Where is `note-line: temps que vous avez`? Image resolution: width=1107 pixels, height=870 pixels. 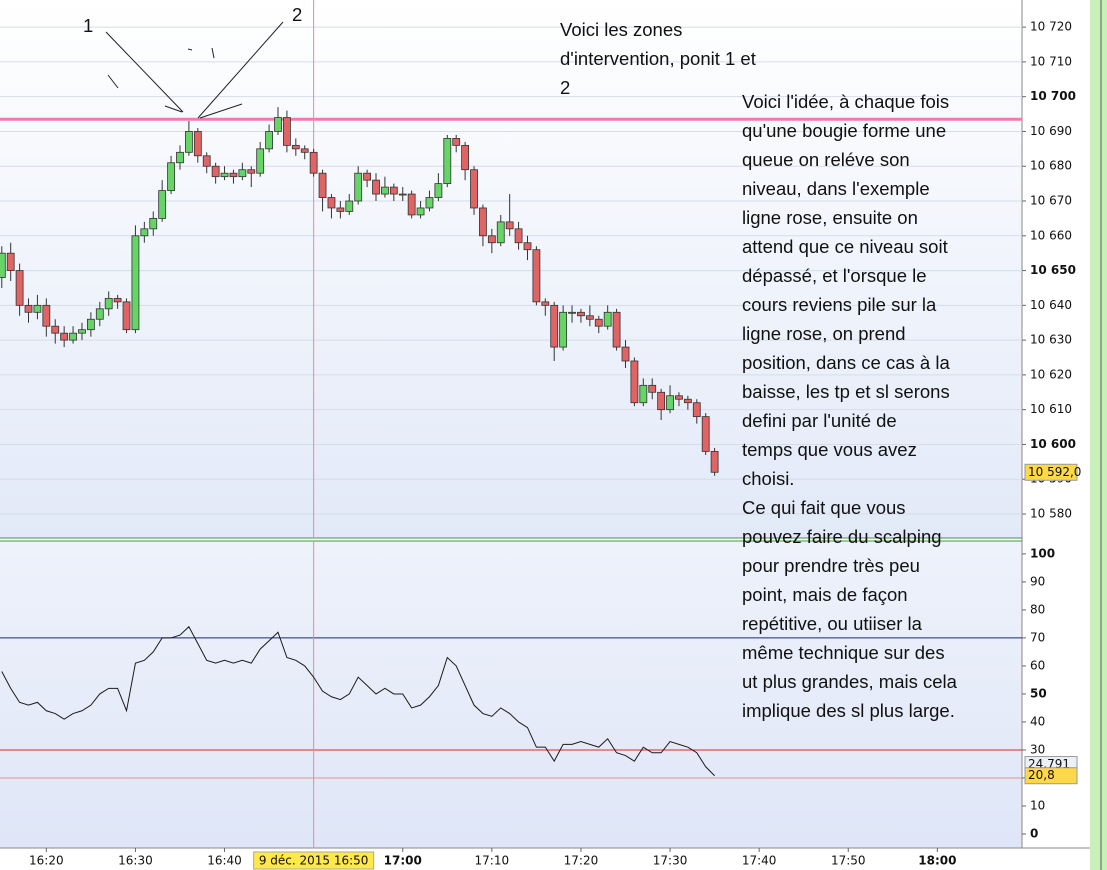
note-line: temps que vous avez is located at coordinates (829, 449).